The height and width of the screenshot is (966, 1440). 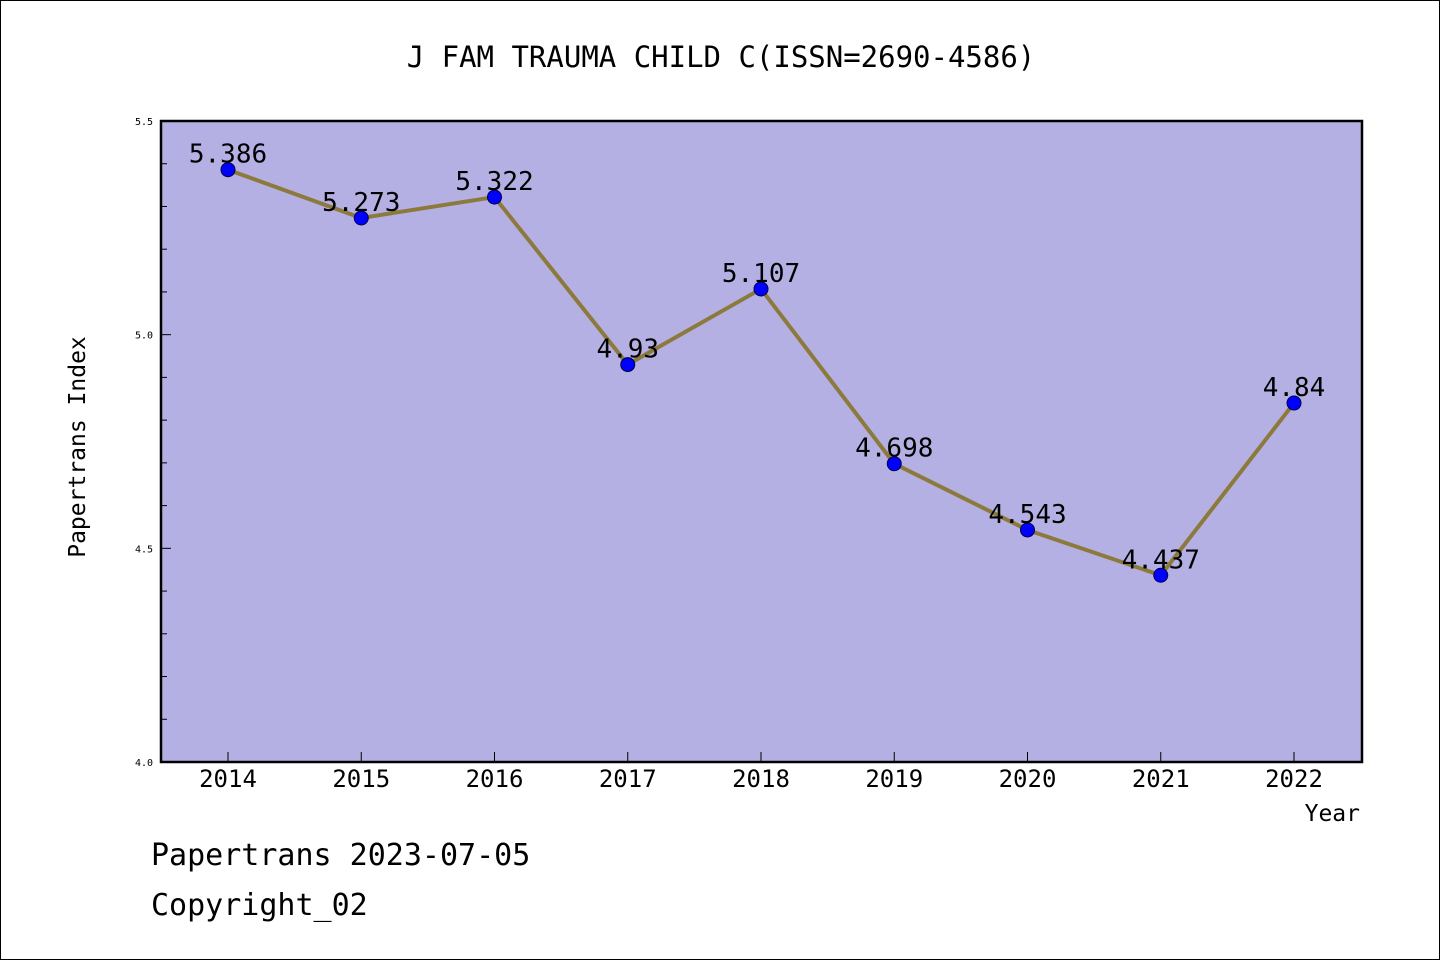 What do you see at coordinates (1332, 814) in the screenshot?
I see `x-axis-label: Year` at bounding box center [1332, 814].